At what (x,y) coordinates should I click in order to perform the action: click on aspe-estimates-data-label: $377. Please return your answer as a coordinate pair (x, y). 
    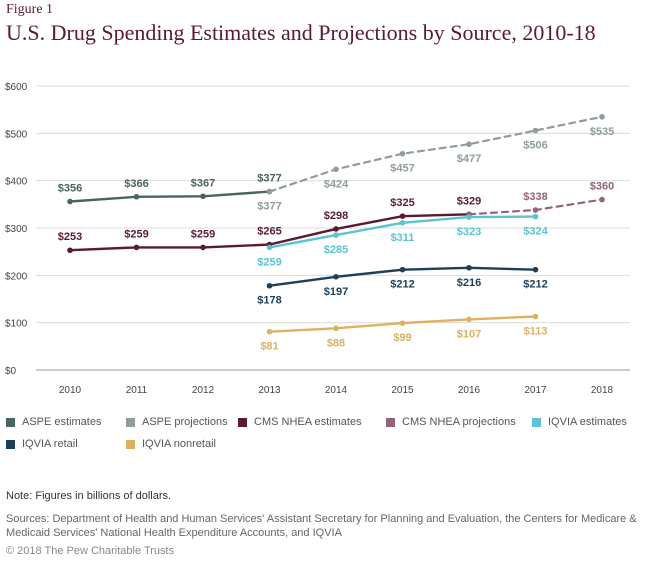
    Looking at the image, I should click on (269, 179).